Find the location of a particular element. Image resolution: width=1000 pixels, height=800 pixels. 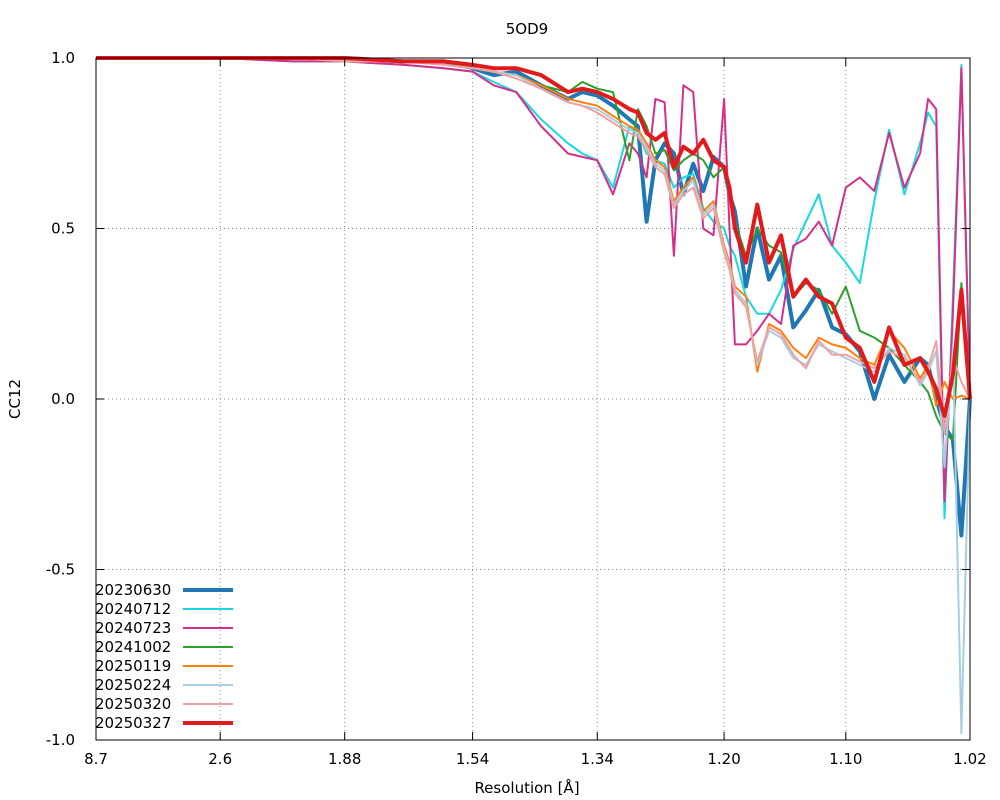

x-tick-label: 1.02 is located at coordinates (969, 759).